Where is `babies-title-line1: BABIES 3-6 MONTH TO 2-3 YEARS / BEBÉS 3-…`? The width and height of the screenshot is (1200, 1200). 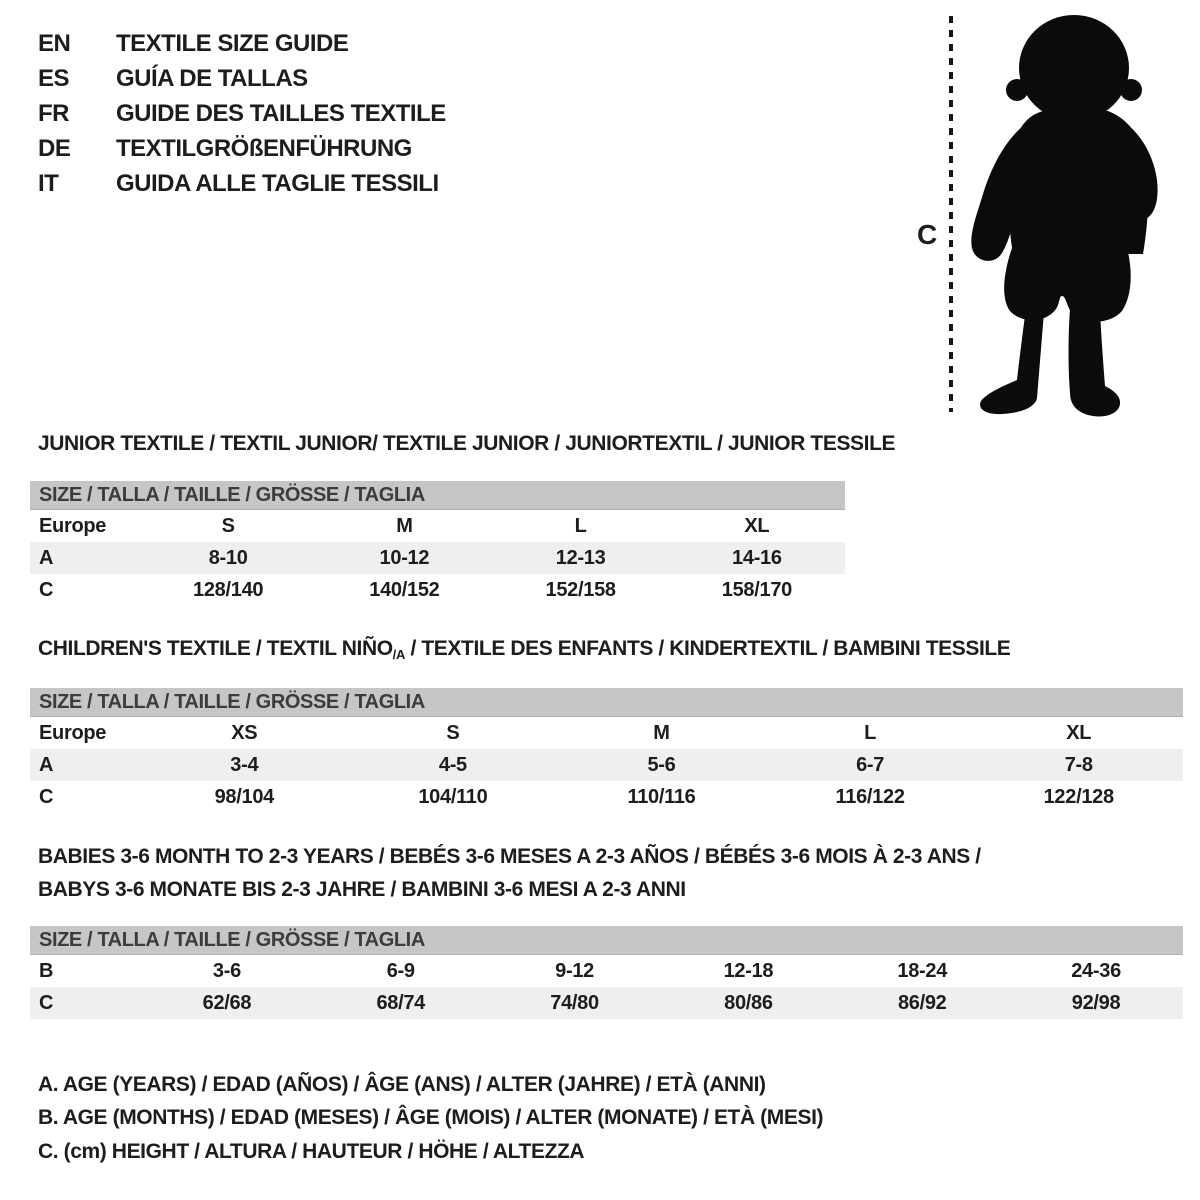 babies-title-line1: BABIES 3-6 MONTH TO 2-3 YEARS / BEBÉS 3-… is located at coordinates (509, 856).